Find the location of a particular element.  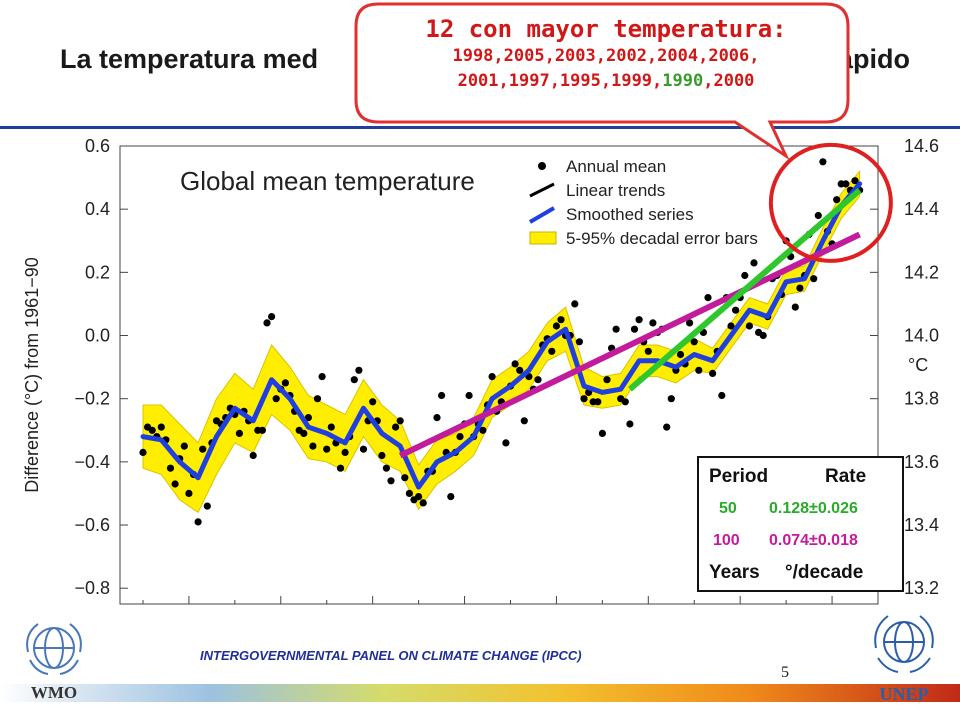

callout-years-suffix: ,2000 is located at coordinates (729, 81).